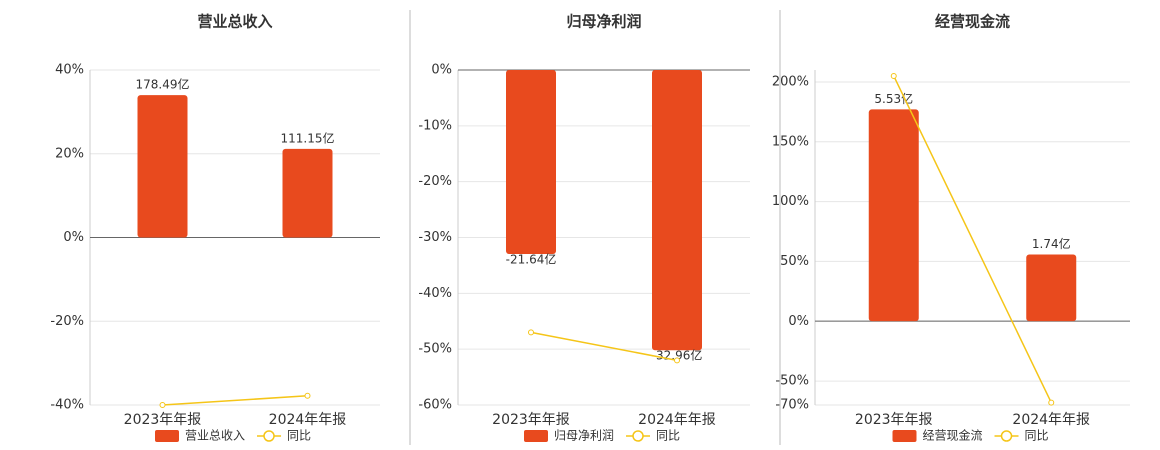 This screenshot has height=450, width=1160. What do you see at coordinates (1051, 243) in the screenshot?
I see `value-label: 1.74亿` at bounding box center [1051, 243].